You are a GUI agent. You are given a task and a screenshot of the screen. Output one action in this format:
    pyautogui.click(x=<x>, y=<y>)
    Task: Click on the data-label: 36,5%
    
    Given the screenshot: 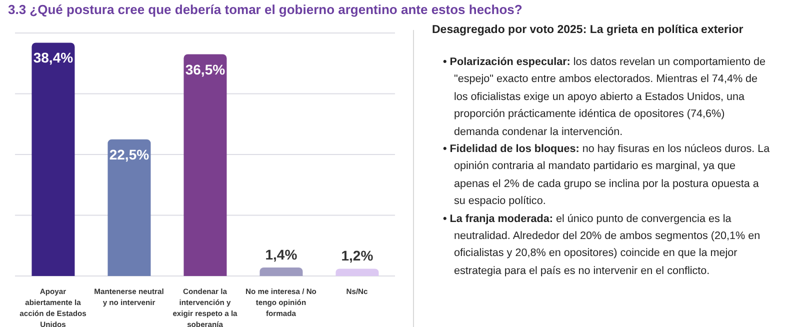 What is the action you would take?
    pyautogui.click(x=205, y=69)
    